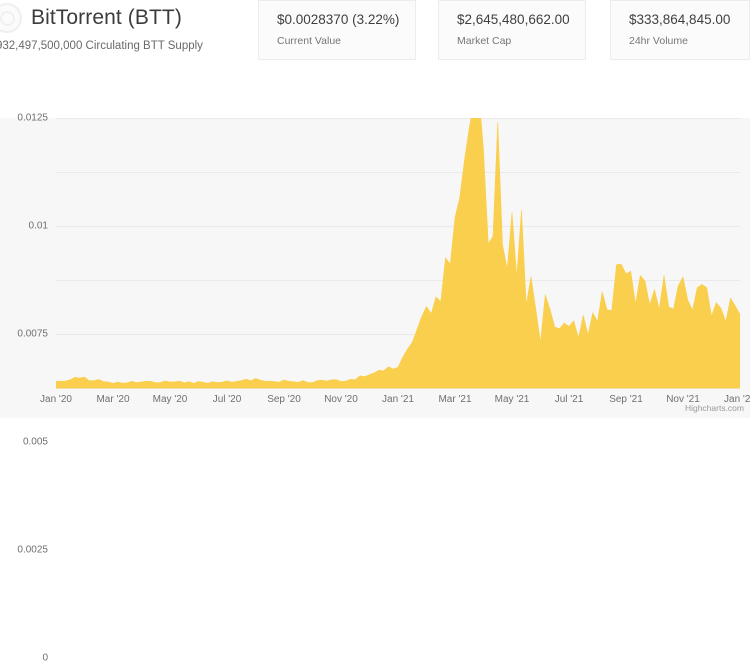 Image resolution: width=750 pixels, height=664 pixels. What do you see at coordinates (680, 19) in the screenshot?
I see `stat-card-value: $333,864,845.00` at bounding box center [680, 19].